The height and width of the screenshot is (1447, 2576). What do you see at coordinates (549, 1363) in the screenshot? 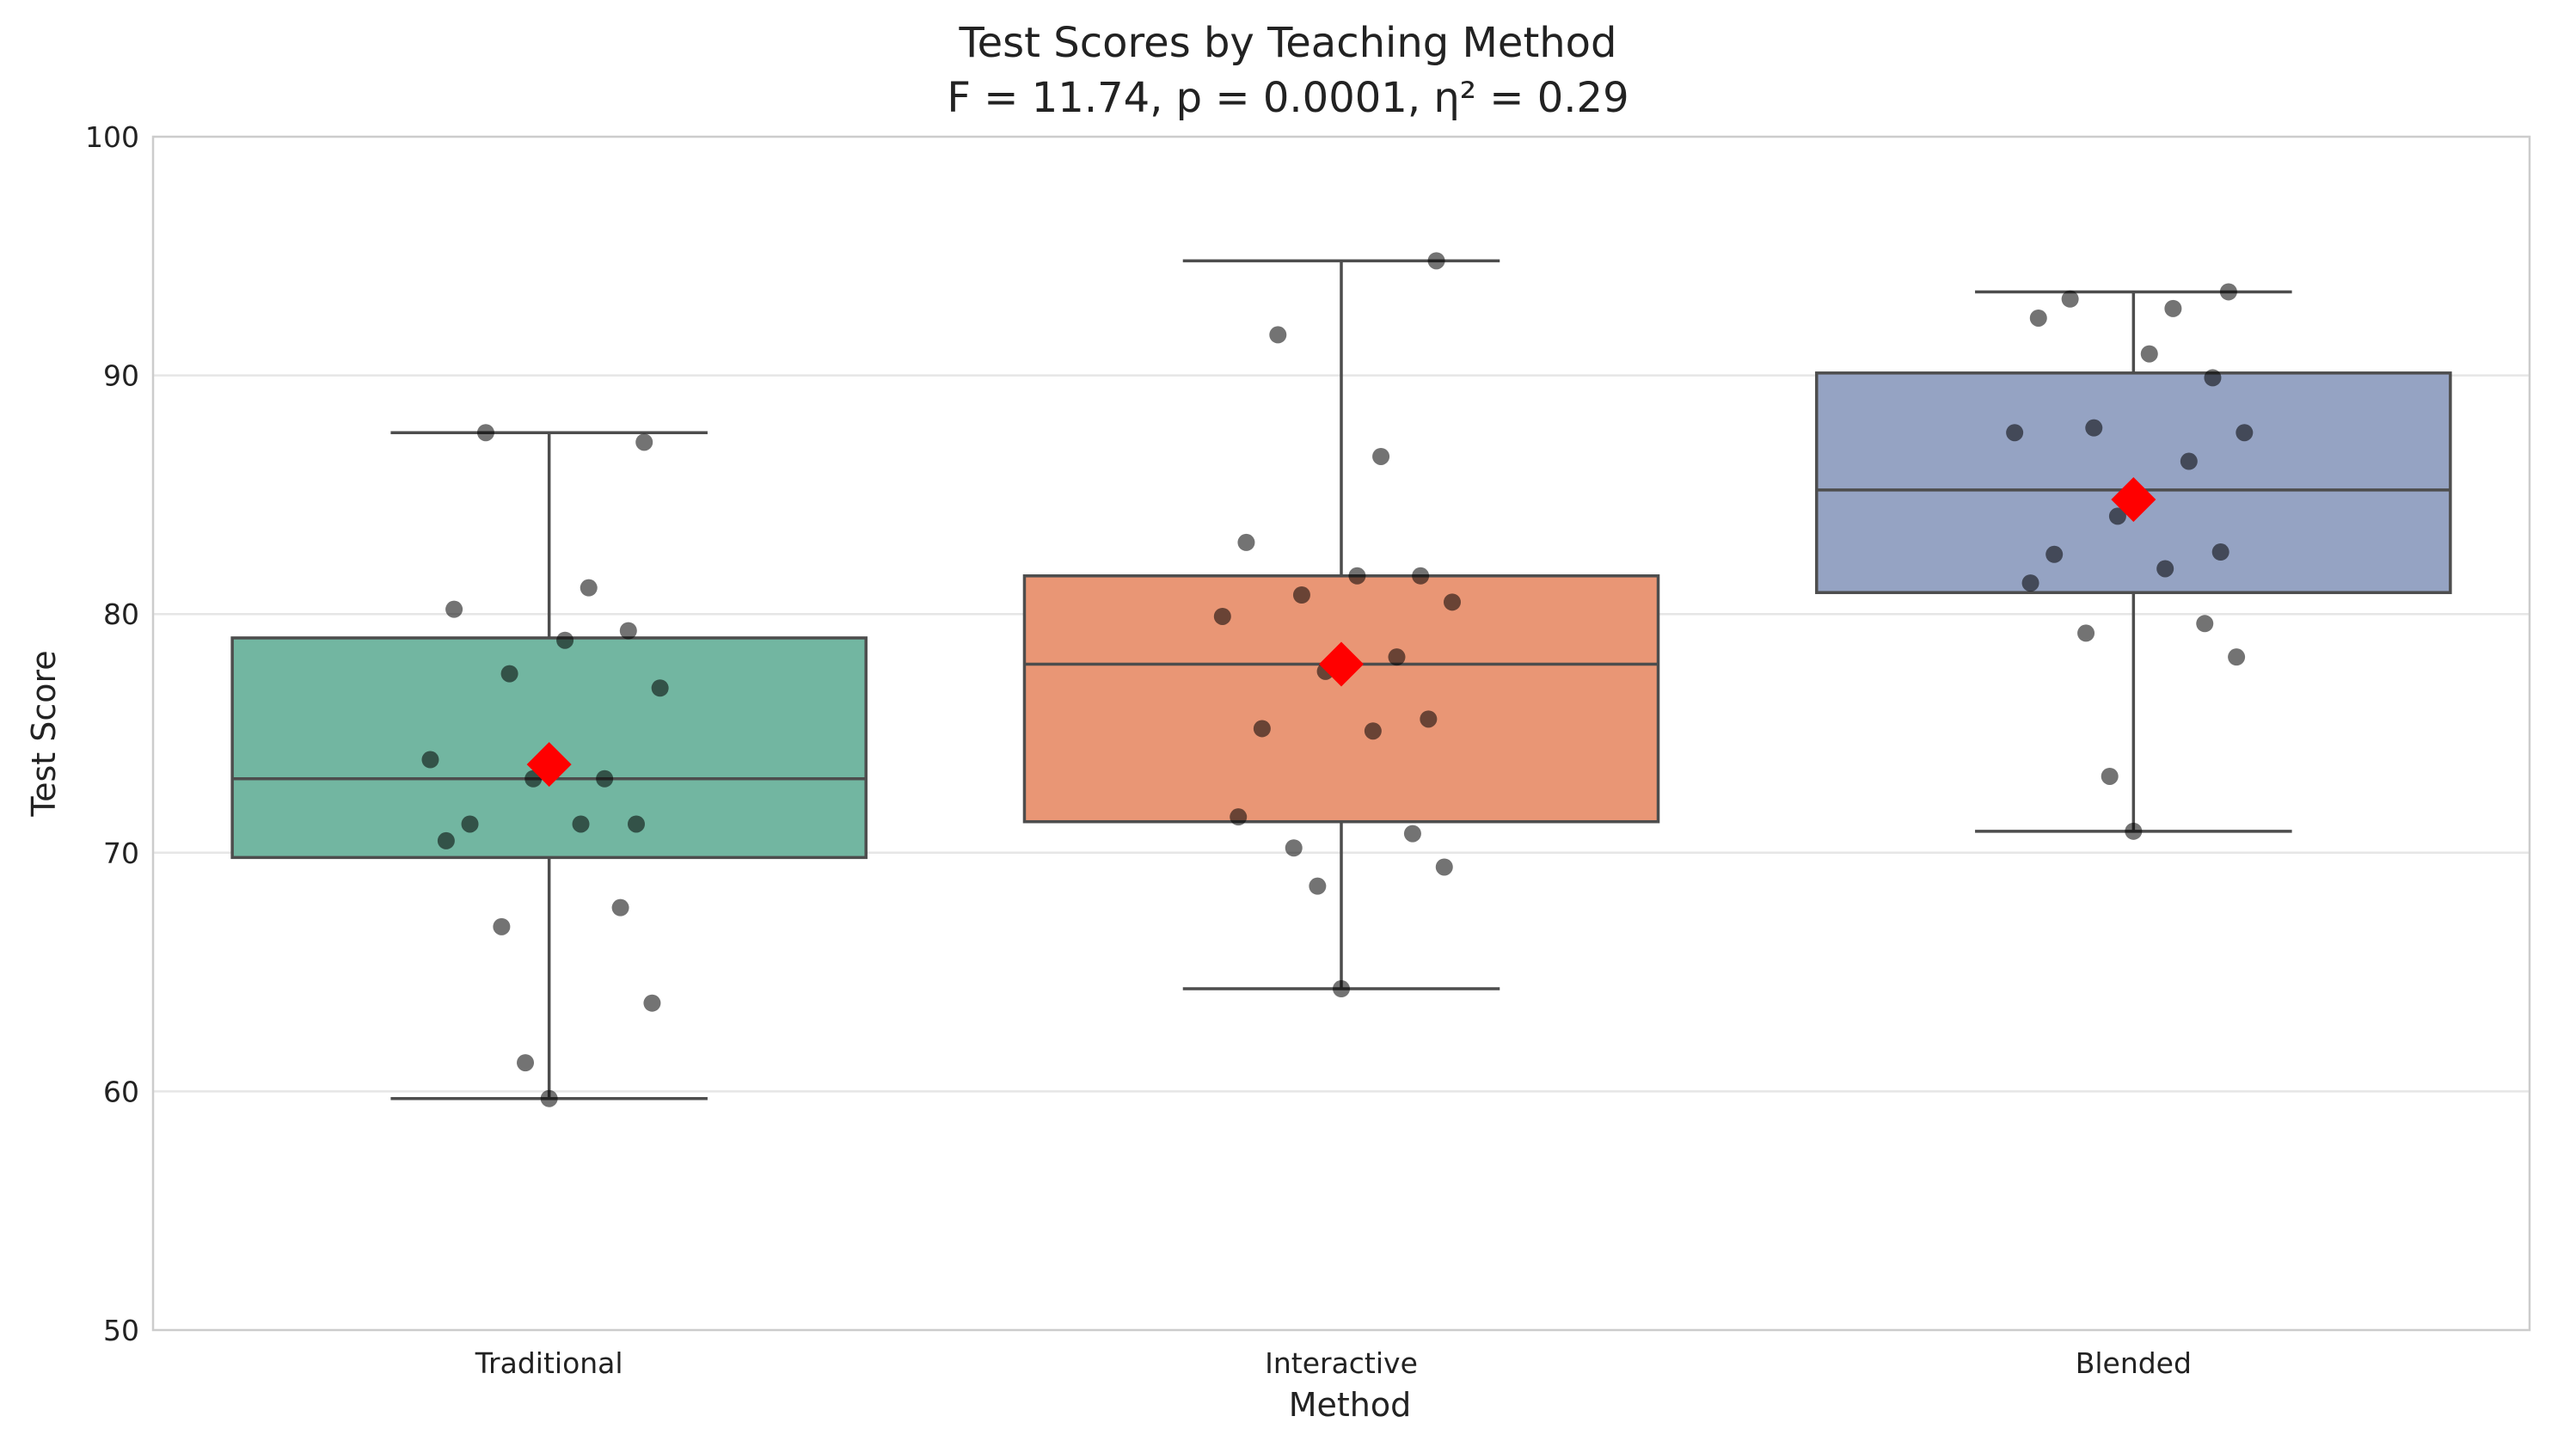
I see `x-tick-label: Traditional` at bounding box center [549, 1363].